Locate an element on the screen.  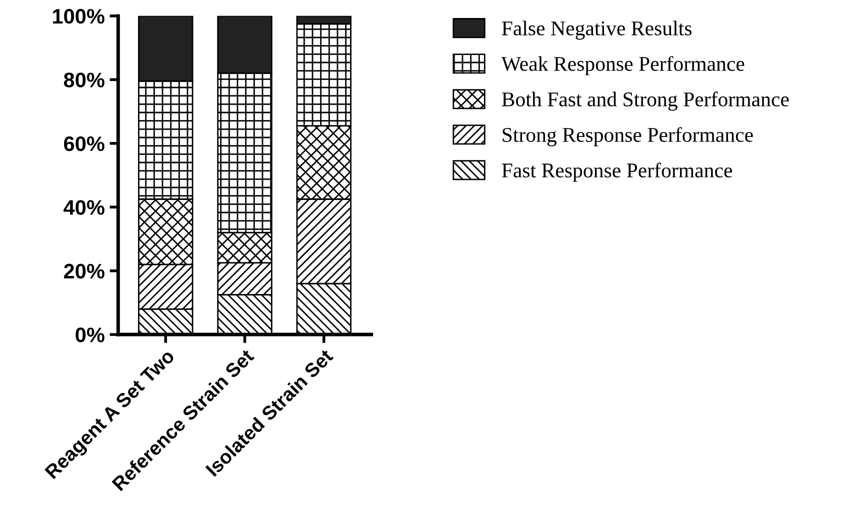
legend-label: Weak Response Performance is located at coordinates (622, 66).